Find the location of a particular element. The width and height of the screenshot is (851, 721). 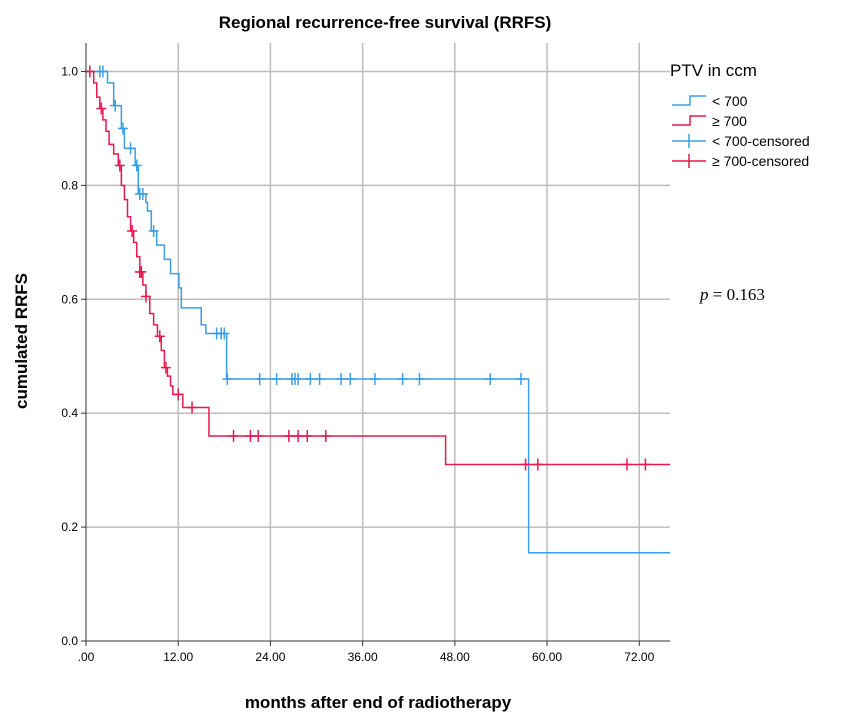

legend-title: PTV in ccm is located at coordinates (713, 70).